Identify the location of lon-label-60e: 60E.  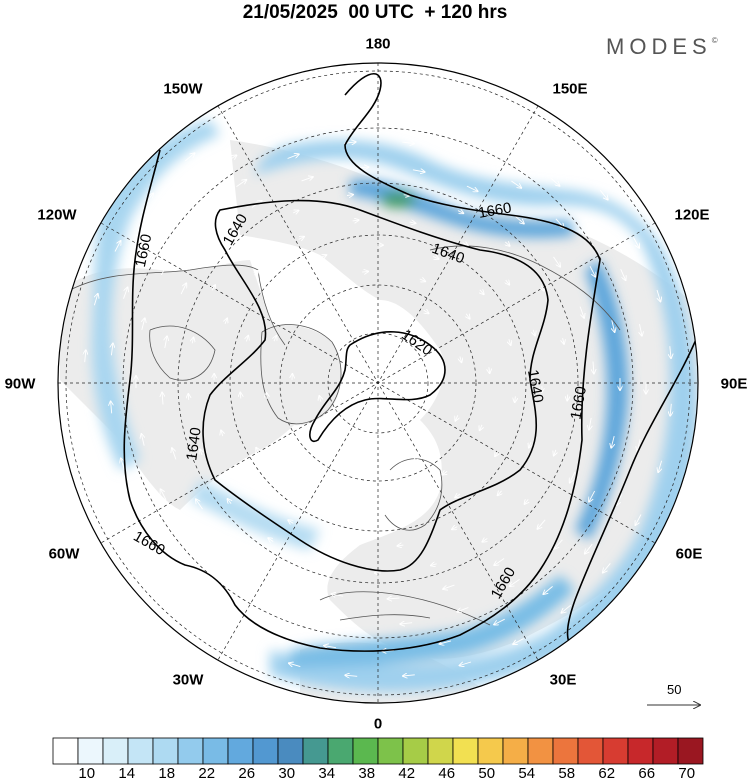
(689, 554).